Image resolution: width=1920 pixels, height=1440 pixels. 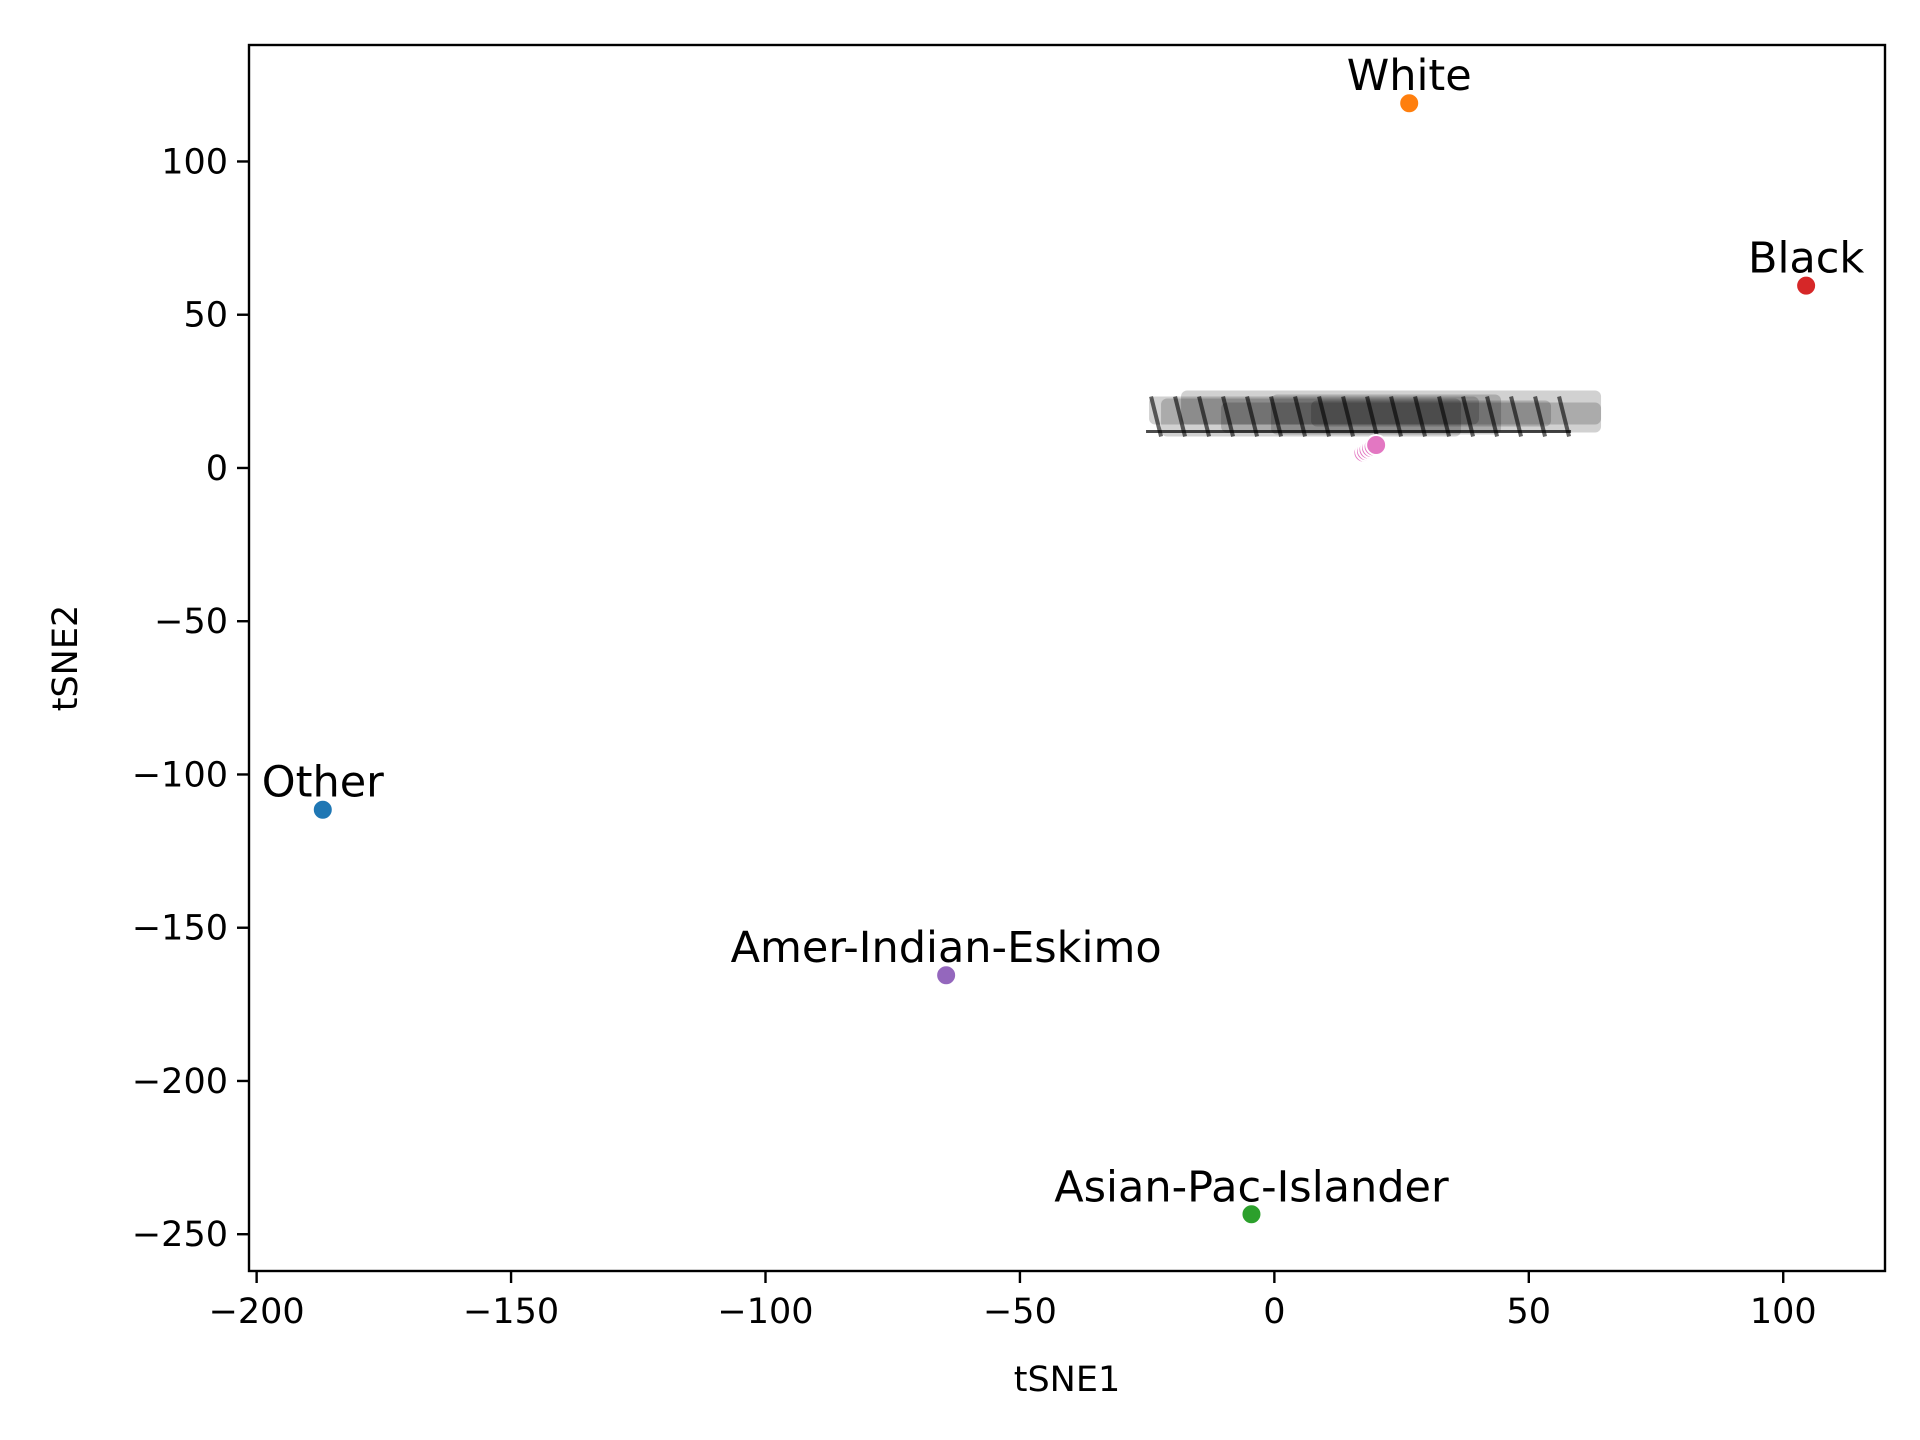 What do you see at coordinates (257, 1312) in the screenshot?
I see `x-tick-label: −200` at bounding box center [257, 1312].